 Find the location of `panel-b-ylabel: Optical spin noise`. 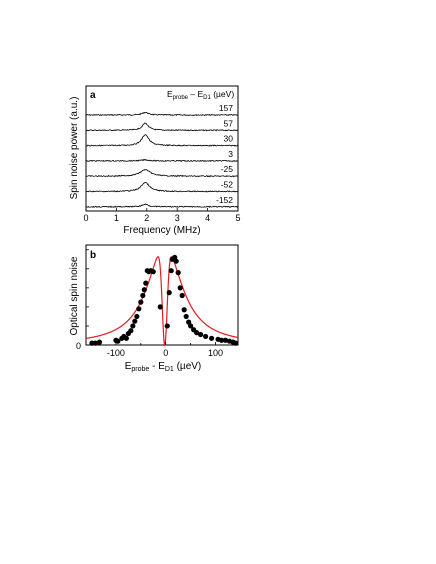

panel-b-ylabel: Optical spin noise is located at coordinates (74, 295).